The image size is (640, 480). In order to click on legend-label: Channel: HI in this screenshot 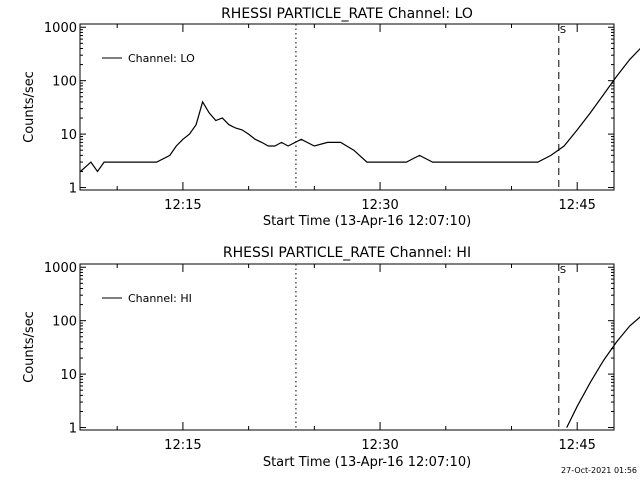, I will do `click(160, 298)`.